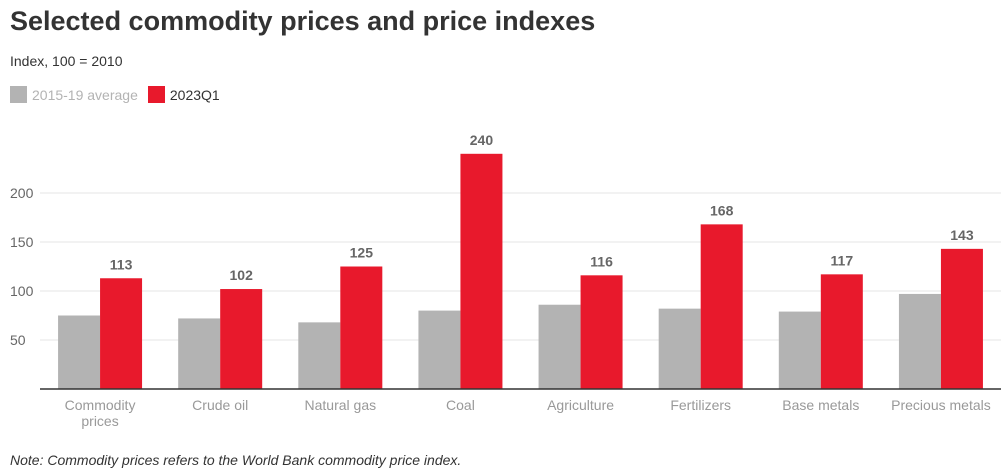  Describe the element at coordinates (66, 61) in the screenshot. I see `chart-subtitle: Index, 100 = 2010` at that location.